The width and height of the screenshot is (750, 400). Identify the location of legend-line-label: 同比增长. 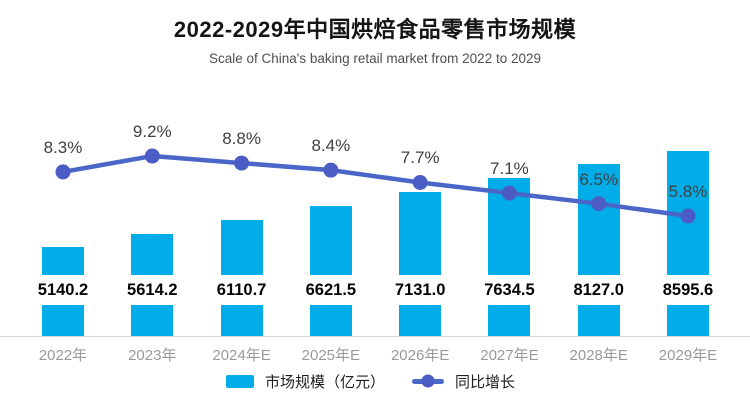
(485, 382).